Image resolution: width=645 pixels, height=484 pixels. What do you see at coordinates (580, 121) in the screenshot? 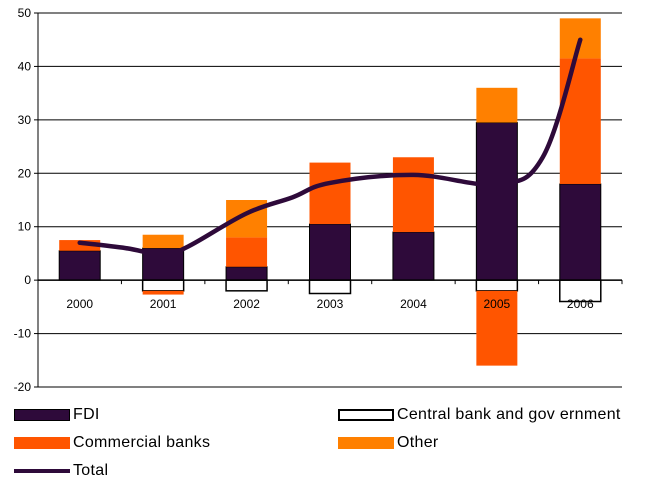
I see `bar-commercial-banks-2006` at bounding box center [580, 121].